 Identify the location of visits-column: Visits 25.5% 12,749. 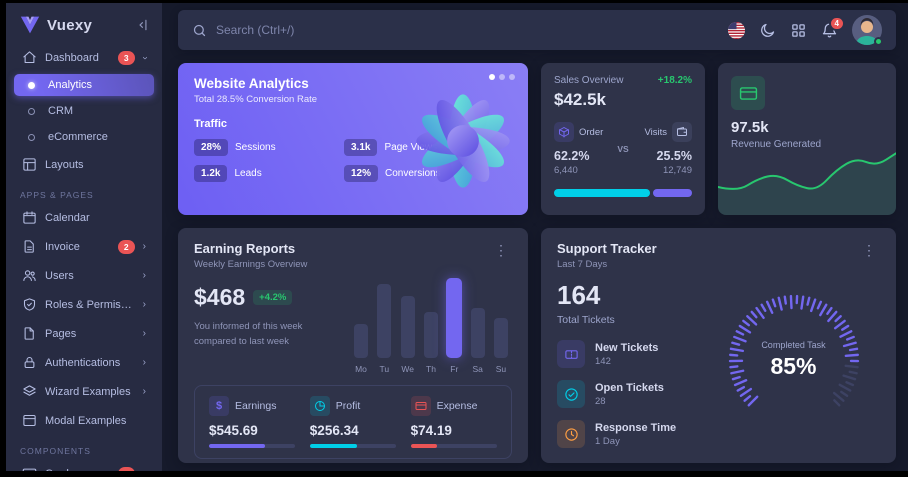
(663, 149).